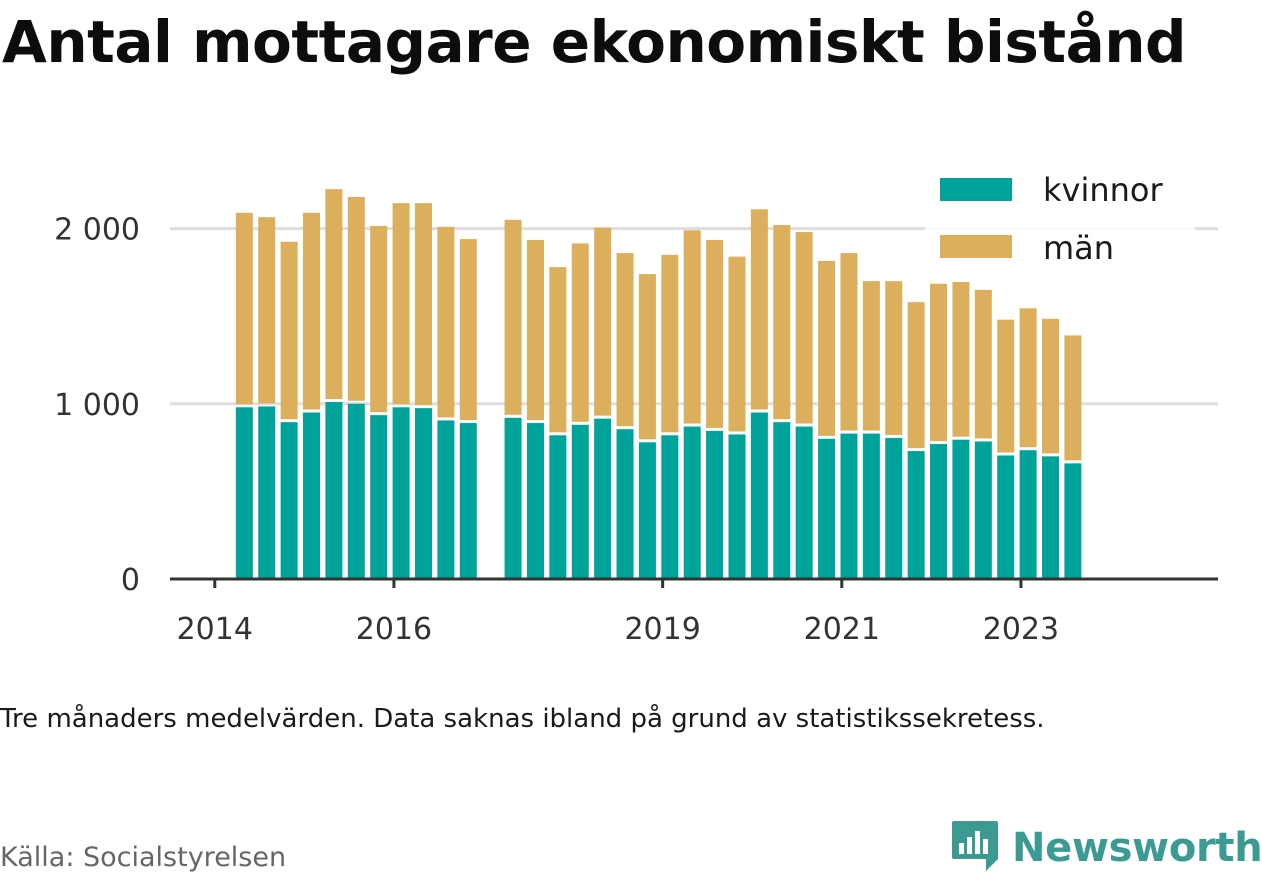  What do you see at coordinates (842, 629) in the screenshot?
I see `x-tick-label: 2021` at bounding box center [842, 629].